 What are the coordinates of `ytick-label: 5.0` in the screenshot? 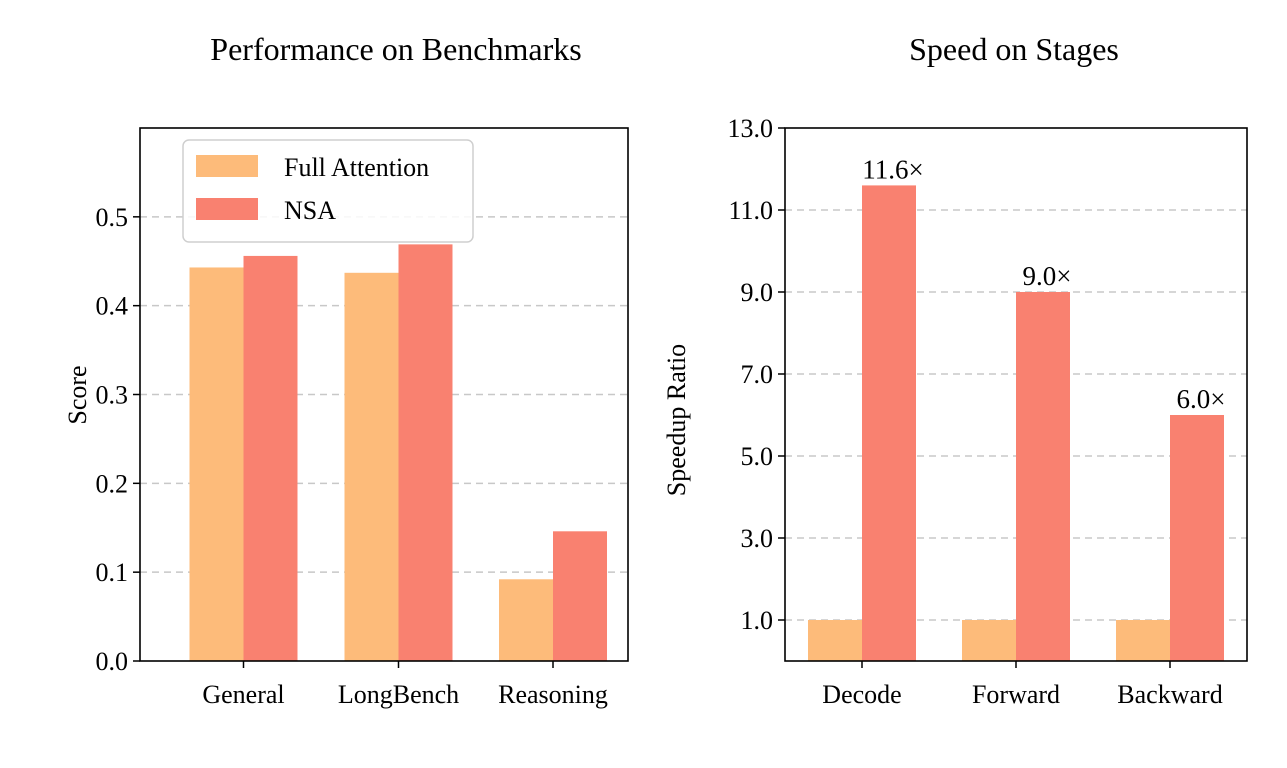 It's located at (757, 456).